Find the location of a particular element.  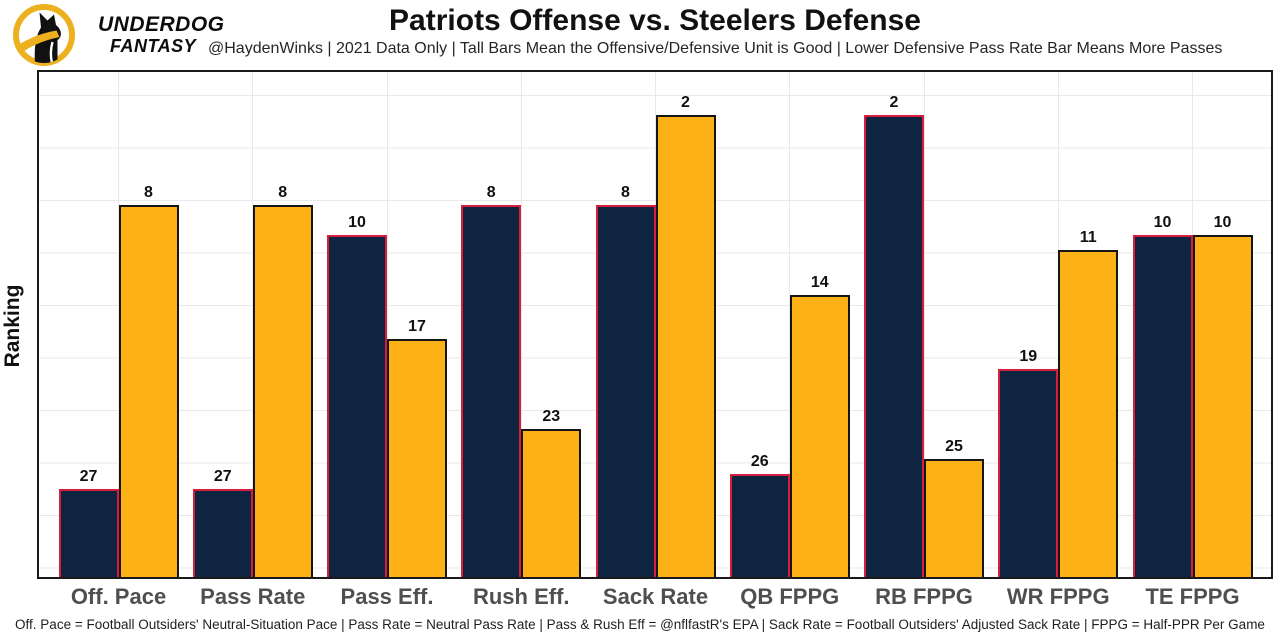

logo-text-fantasy: FANTASY is located at coordinates (153, 46).